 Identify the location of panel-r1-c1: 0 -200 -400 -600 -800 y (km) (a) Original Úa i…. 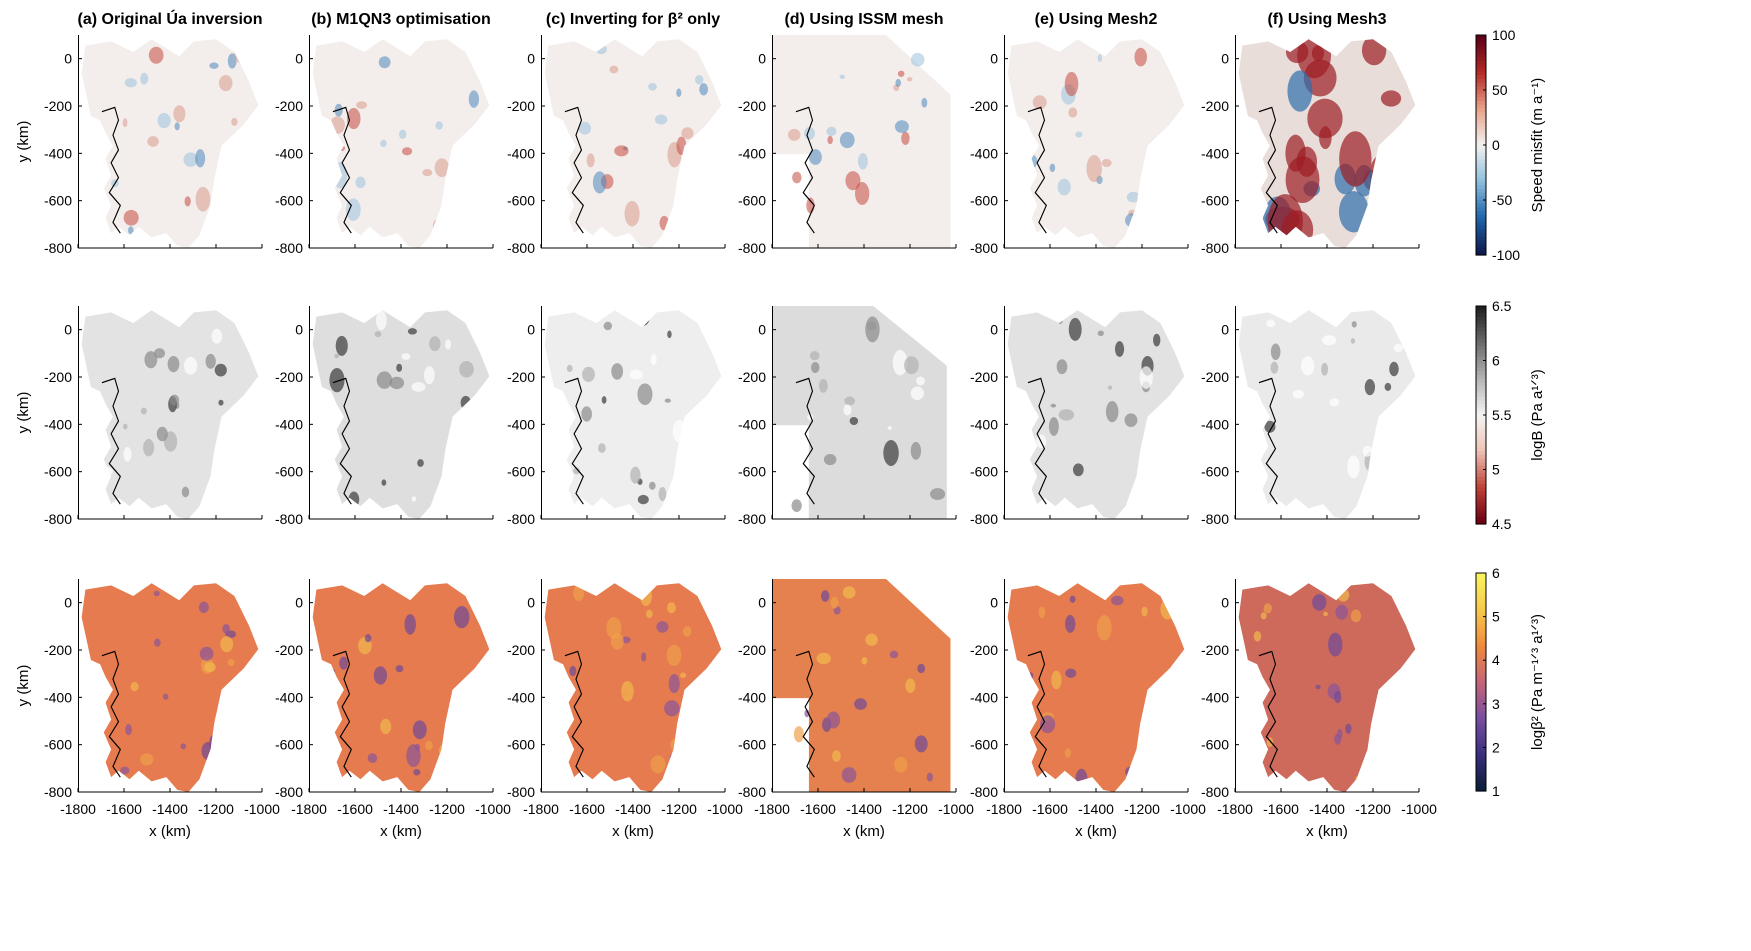
(139, 132).